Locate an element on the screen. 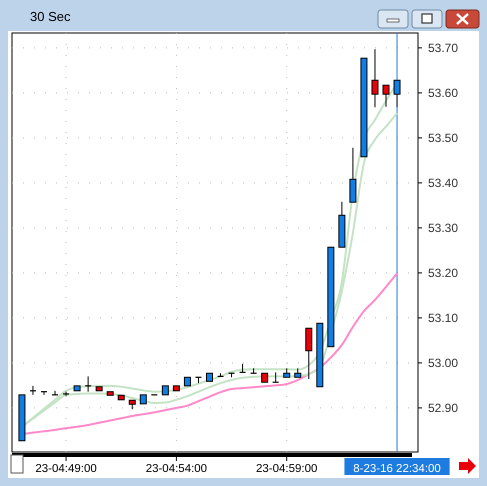 The image size is (487, 486). x-tick-label: 8-23-16 22:34:00 is located at coordinates (397, 469).